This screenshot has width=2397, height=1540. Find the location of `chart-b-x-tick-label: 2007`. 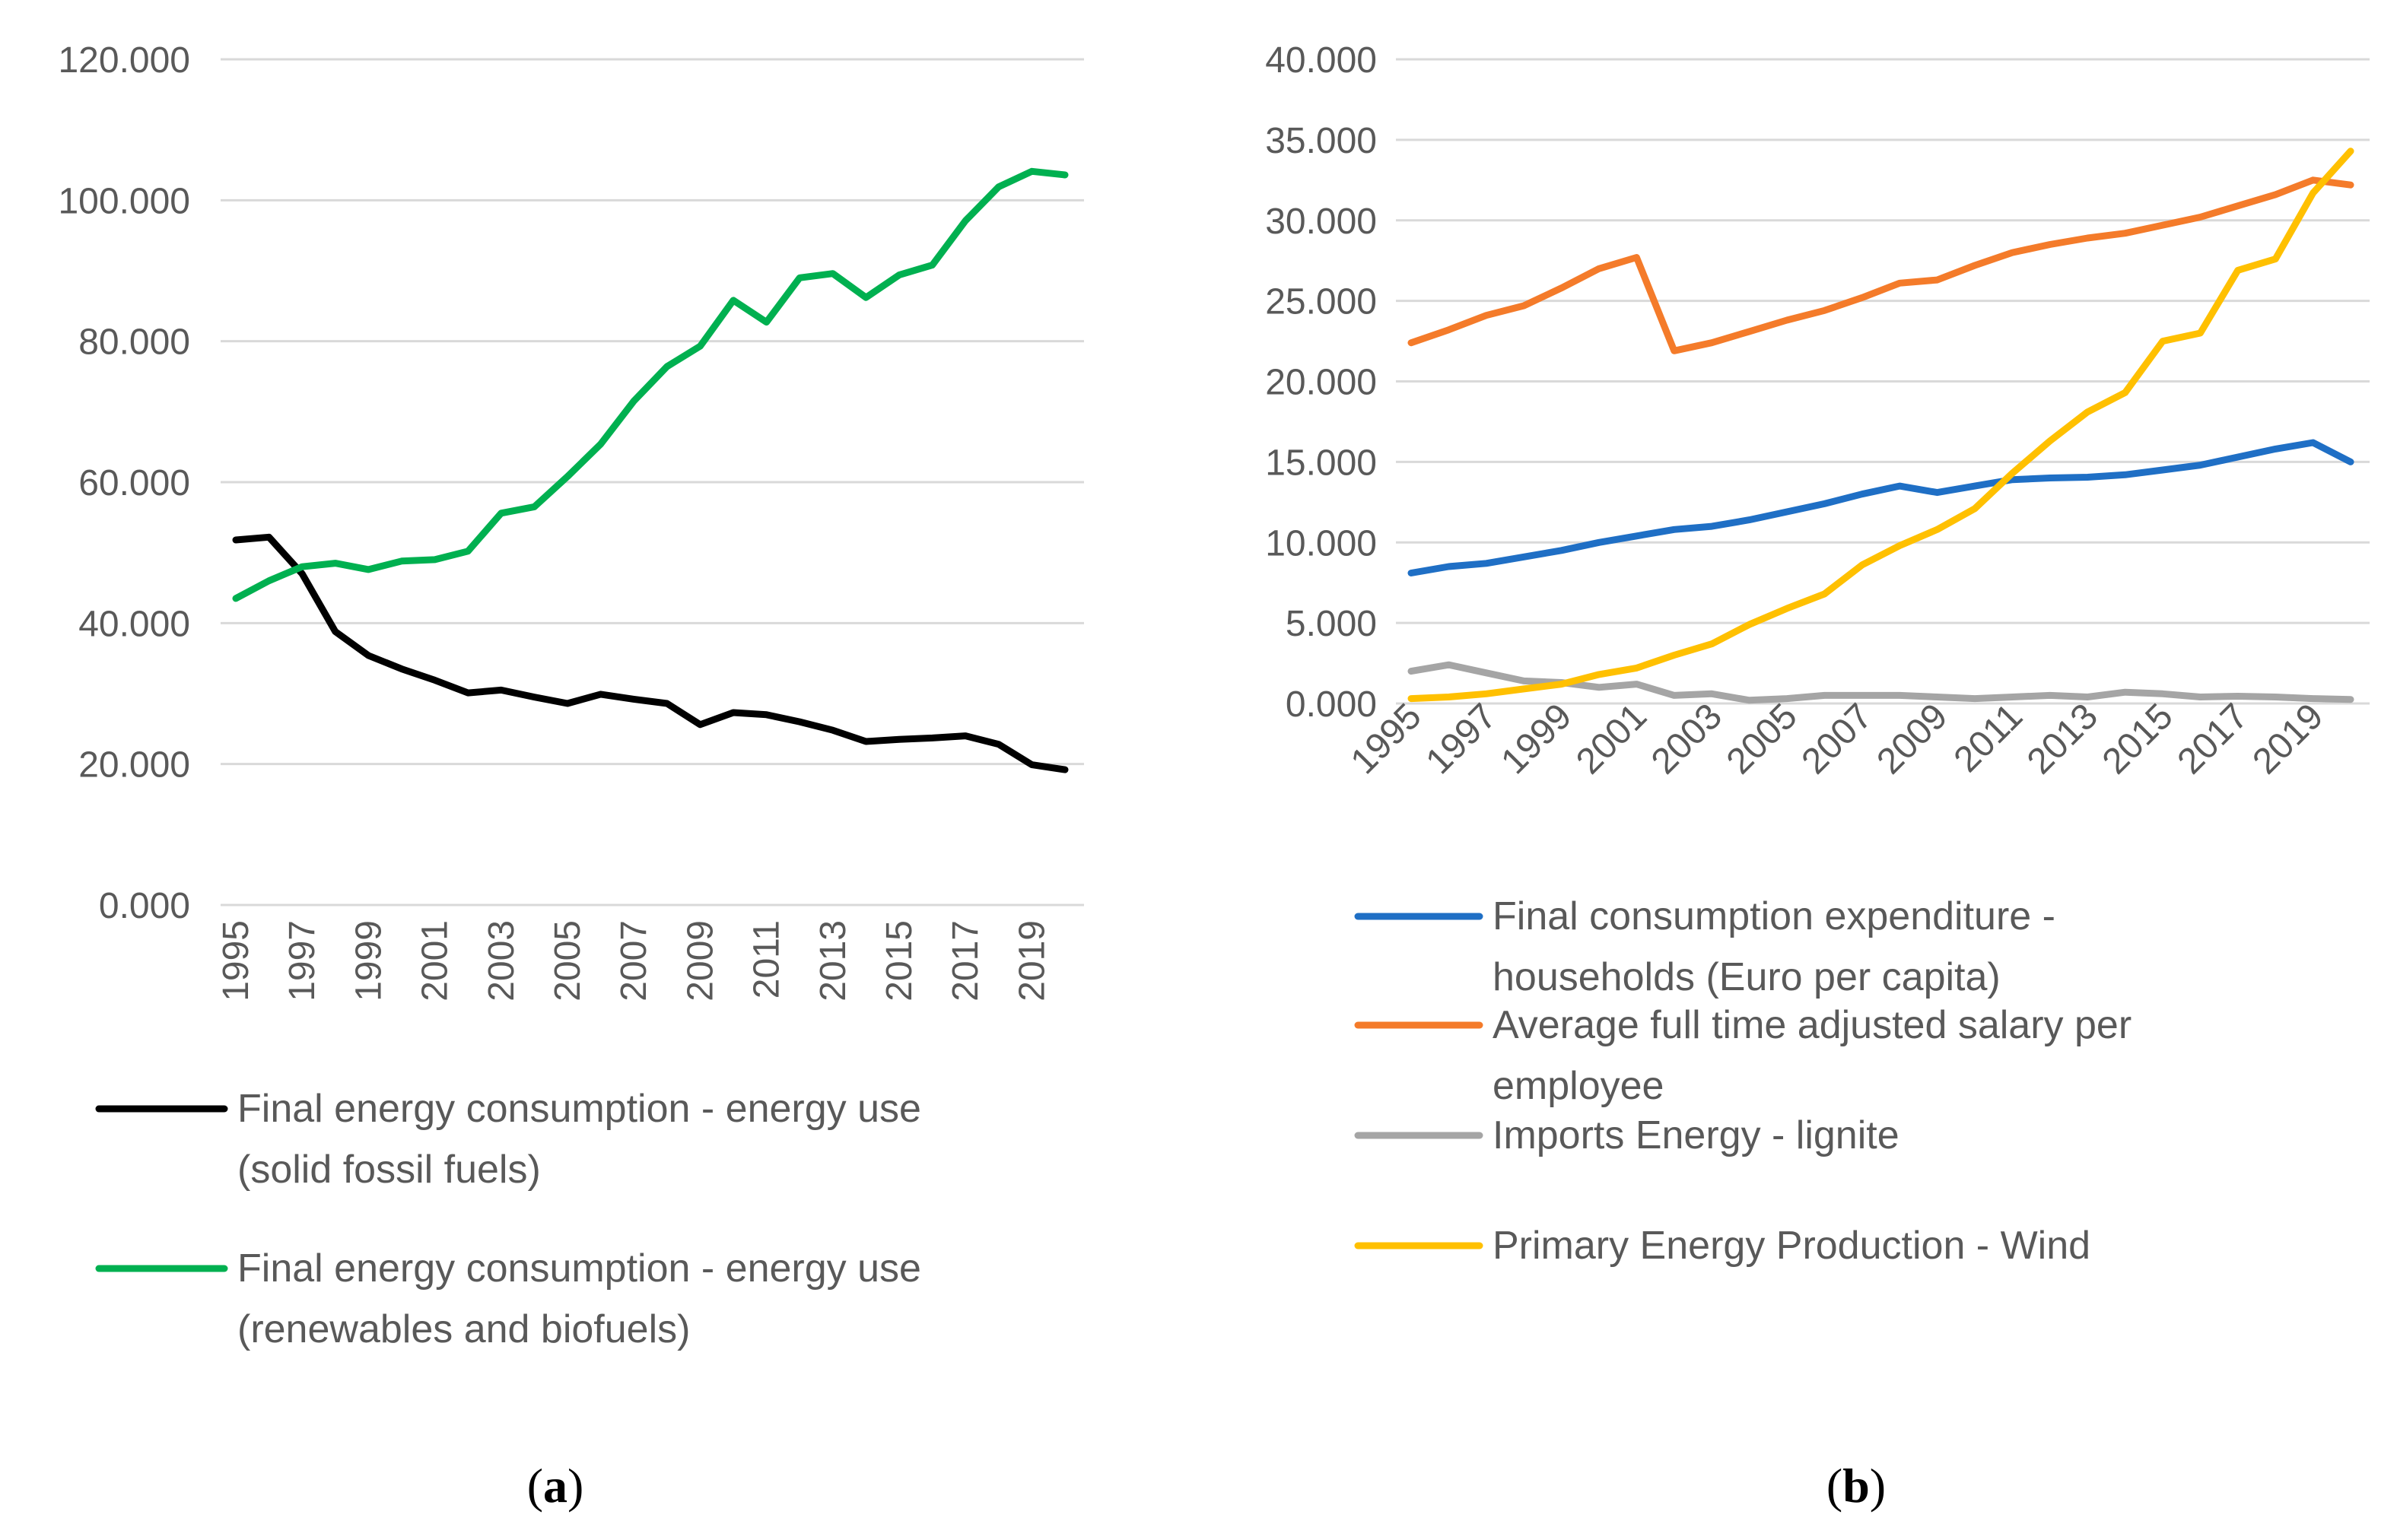

chart-b-x-tick-label: 2007 is located at coordinates (1837, 739).